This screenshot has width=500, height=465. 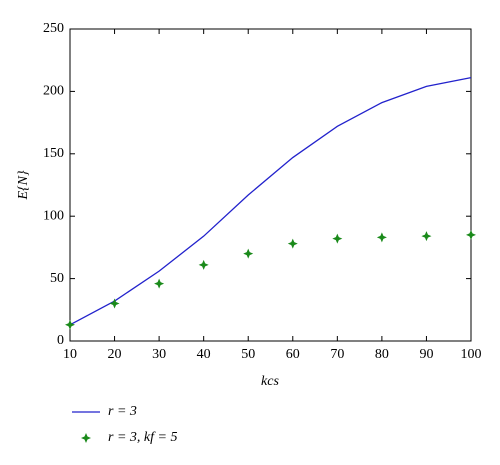 What do you see at coordinates (382, 354) in the screenshot?
I see `x-tick-label: 80` at bounding box center [382, 354].